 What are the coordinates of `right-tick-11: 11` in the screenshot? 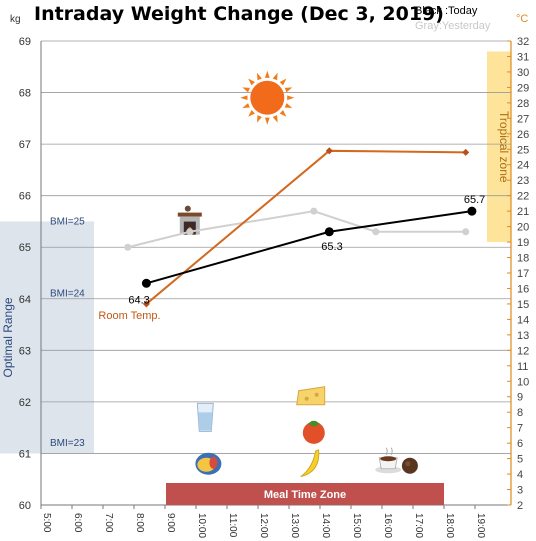 It's located at (522, 367).